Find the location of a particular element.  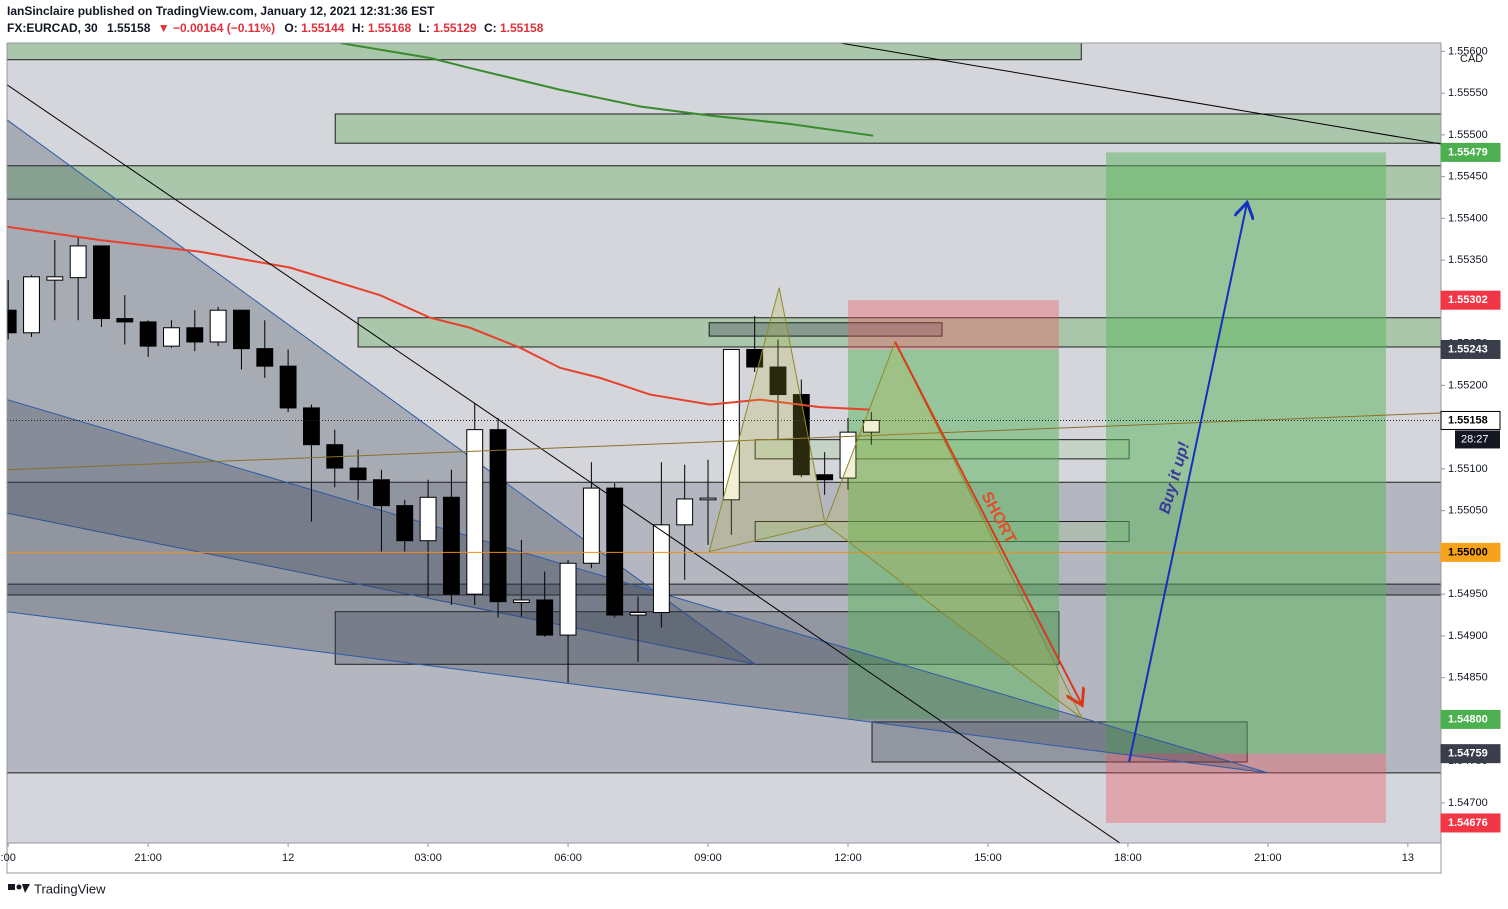

price-badge-label: 1.55243 is located at coordinates (1468, 349).